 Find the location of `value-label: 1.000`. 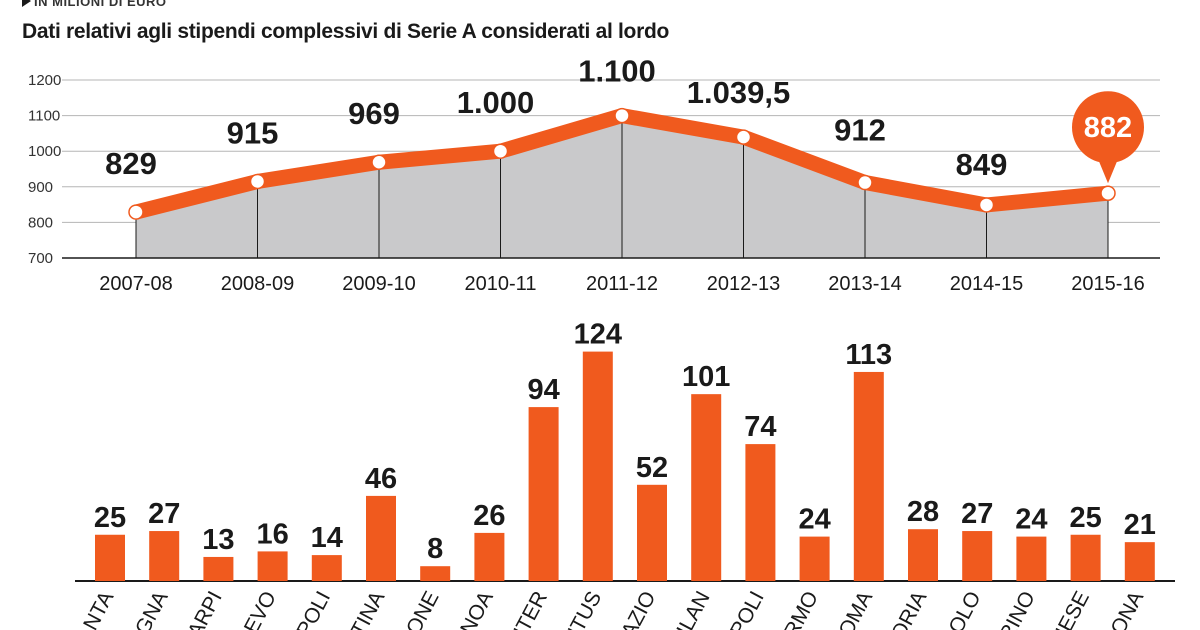

value-label: 1.000 is located at coordinates (496, 102).